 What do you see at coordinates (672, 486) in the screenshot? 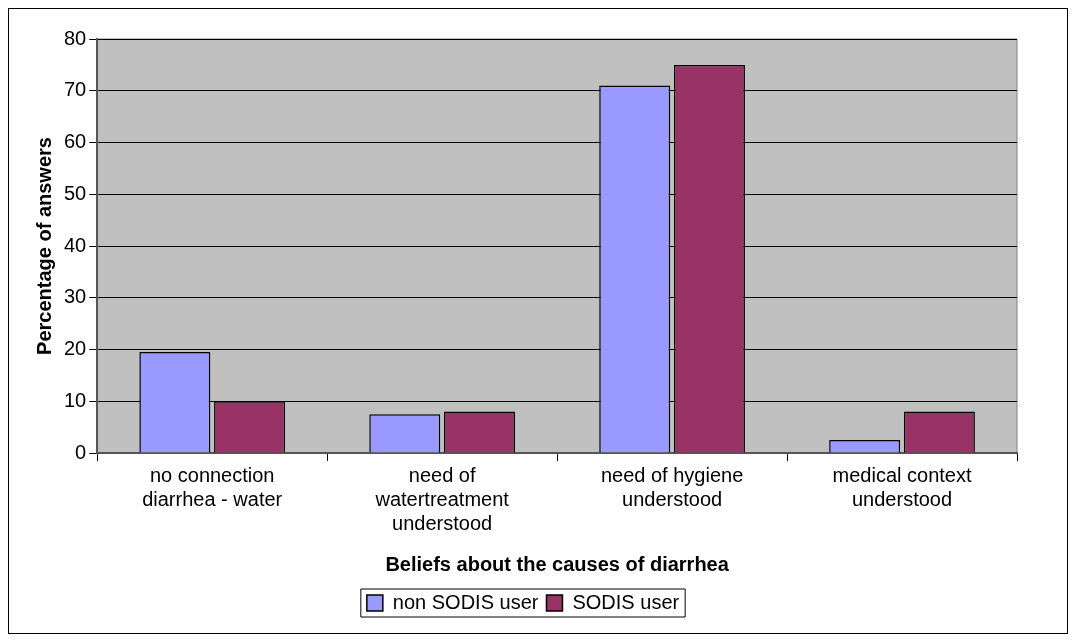
I see `x-tick-label: need of hygiene understood` at bounding box center [672, 486].